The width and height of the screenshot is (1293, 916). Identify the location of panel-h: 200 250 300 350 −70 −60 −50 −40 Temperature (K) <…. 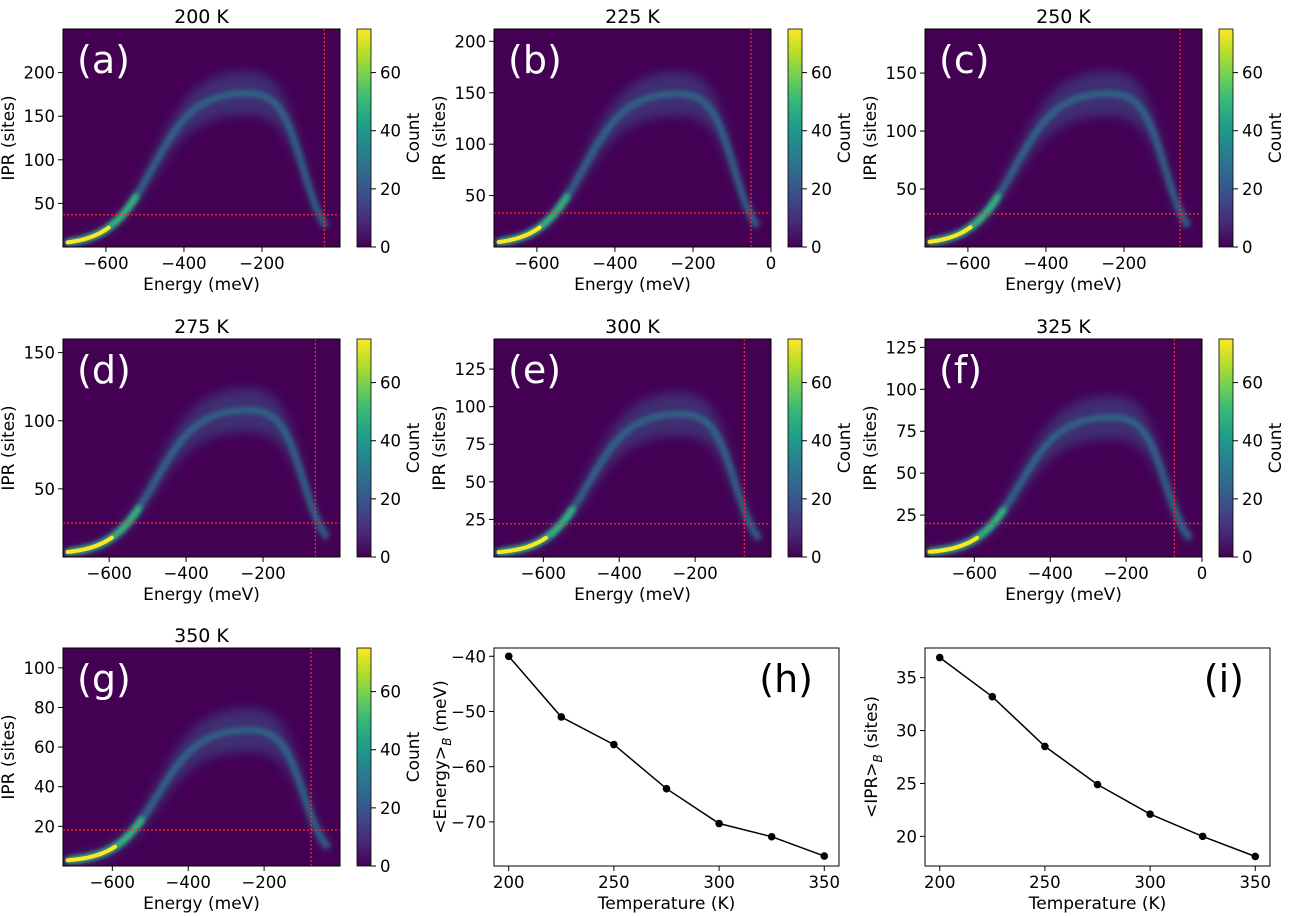
(635, 780).